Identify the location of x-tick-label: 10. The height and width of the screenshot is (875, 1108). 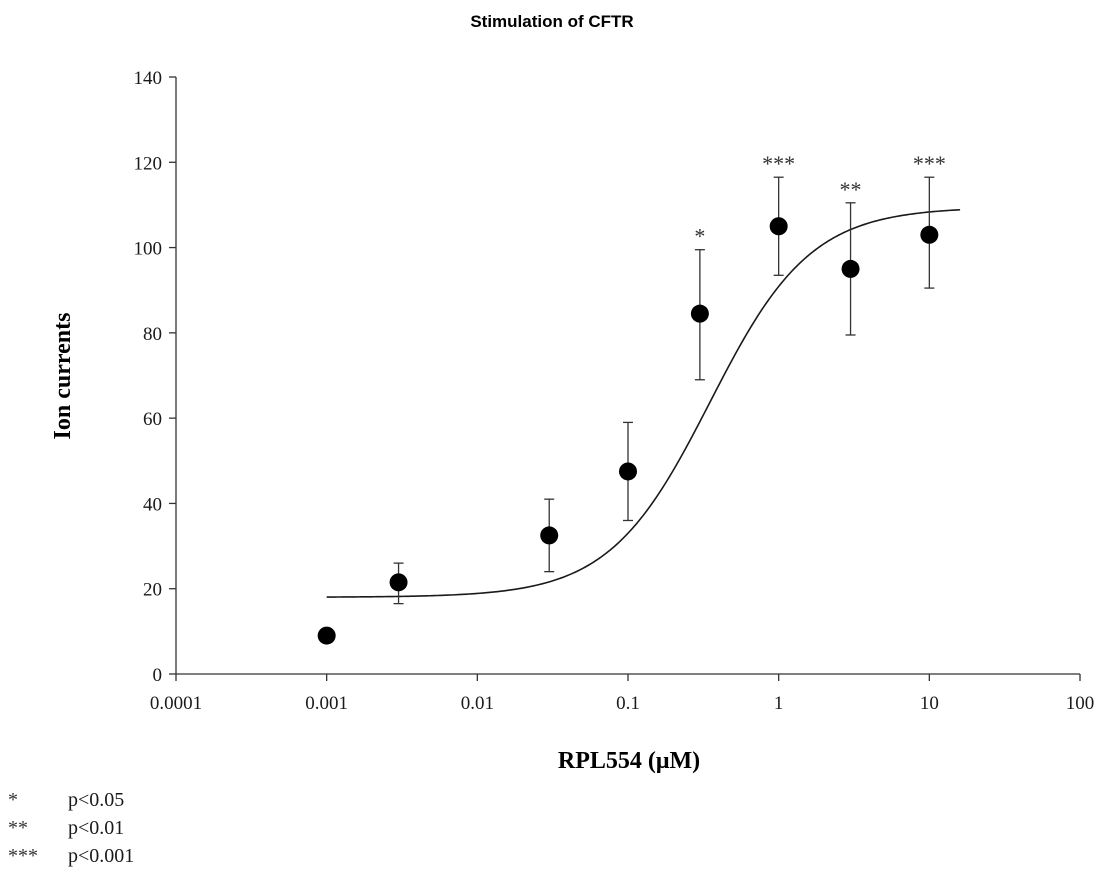
(929, 703).